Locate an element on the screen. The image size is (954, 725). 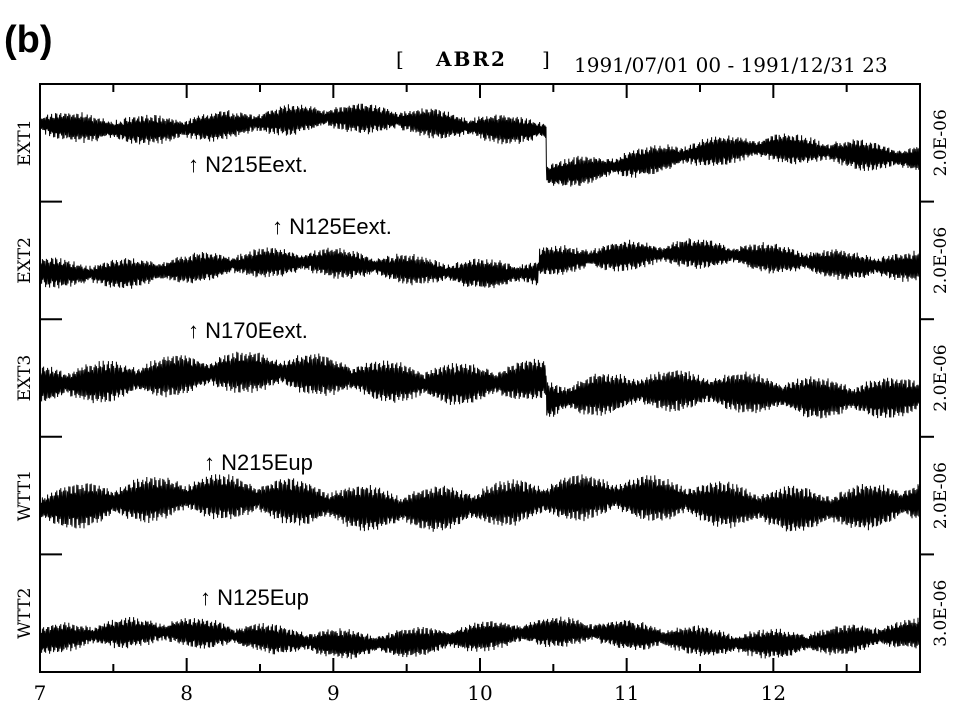
scale-labels: 2.0E-06 2.0E-06 2.0E-06 2.0E-06 3.0E-06 is located at coordinates (941, 378).